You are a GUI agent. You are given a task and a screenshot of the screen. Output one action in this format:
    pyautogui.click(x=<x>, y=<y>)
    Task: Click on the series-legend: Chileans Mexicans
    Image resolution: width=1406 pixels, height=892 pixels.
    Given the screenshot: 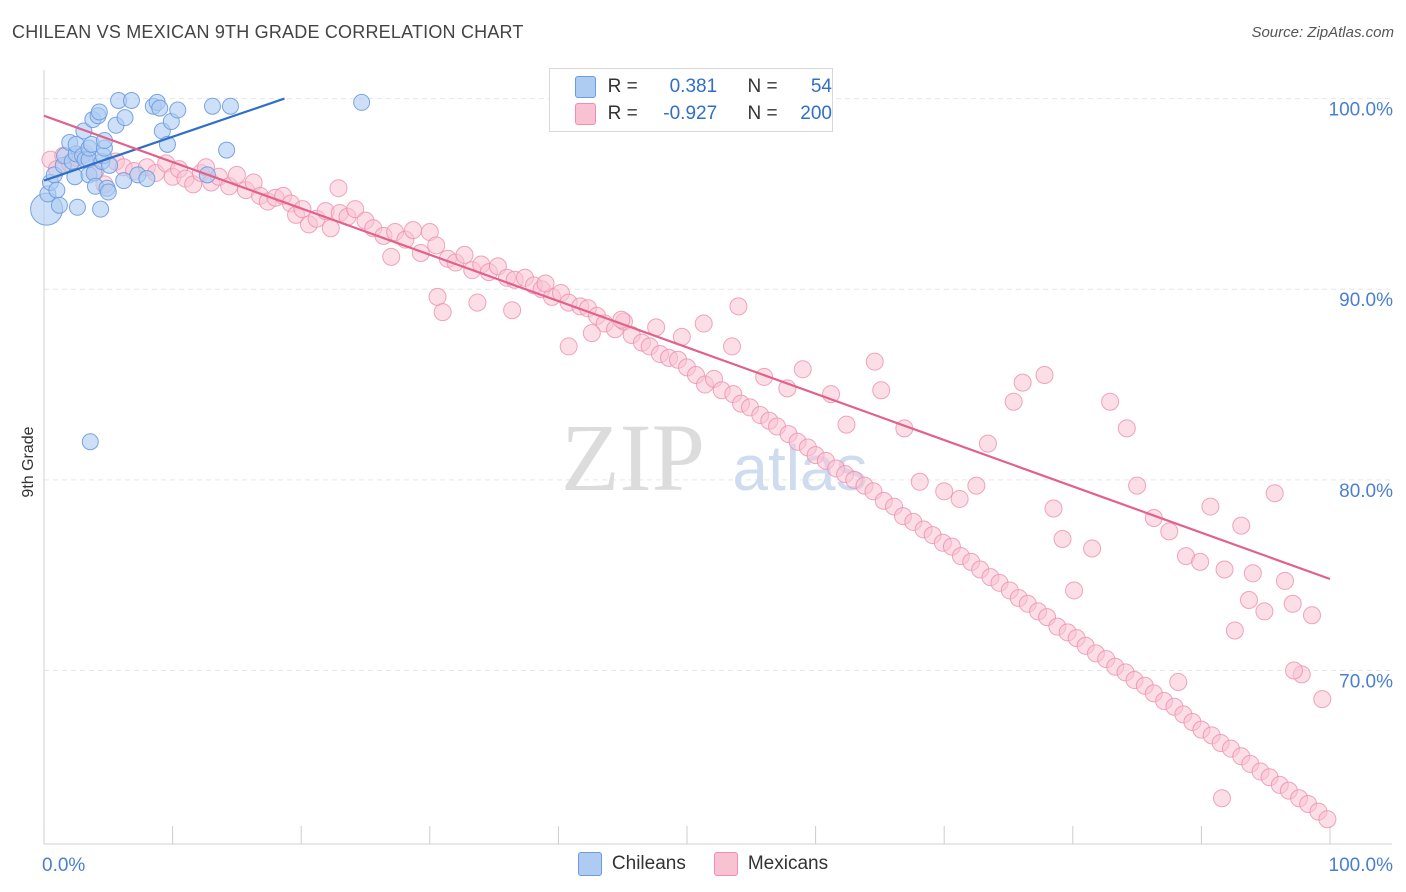 What is the action you would take?
    pyautogui.click(x=703, y=864)
    